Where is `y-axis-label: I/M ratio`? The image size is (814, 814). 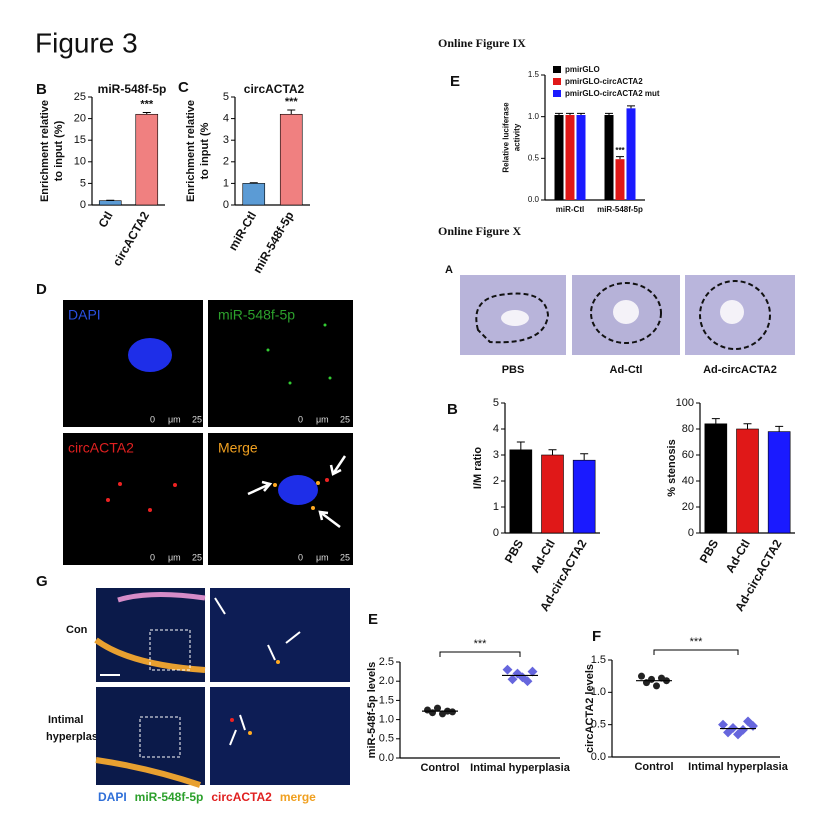
y-axis-label: I/M ratio is located at coordinates (478, 468).